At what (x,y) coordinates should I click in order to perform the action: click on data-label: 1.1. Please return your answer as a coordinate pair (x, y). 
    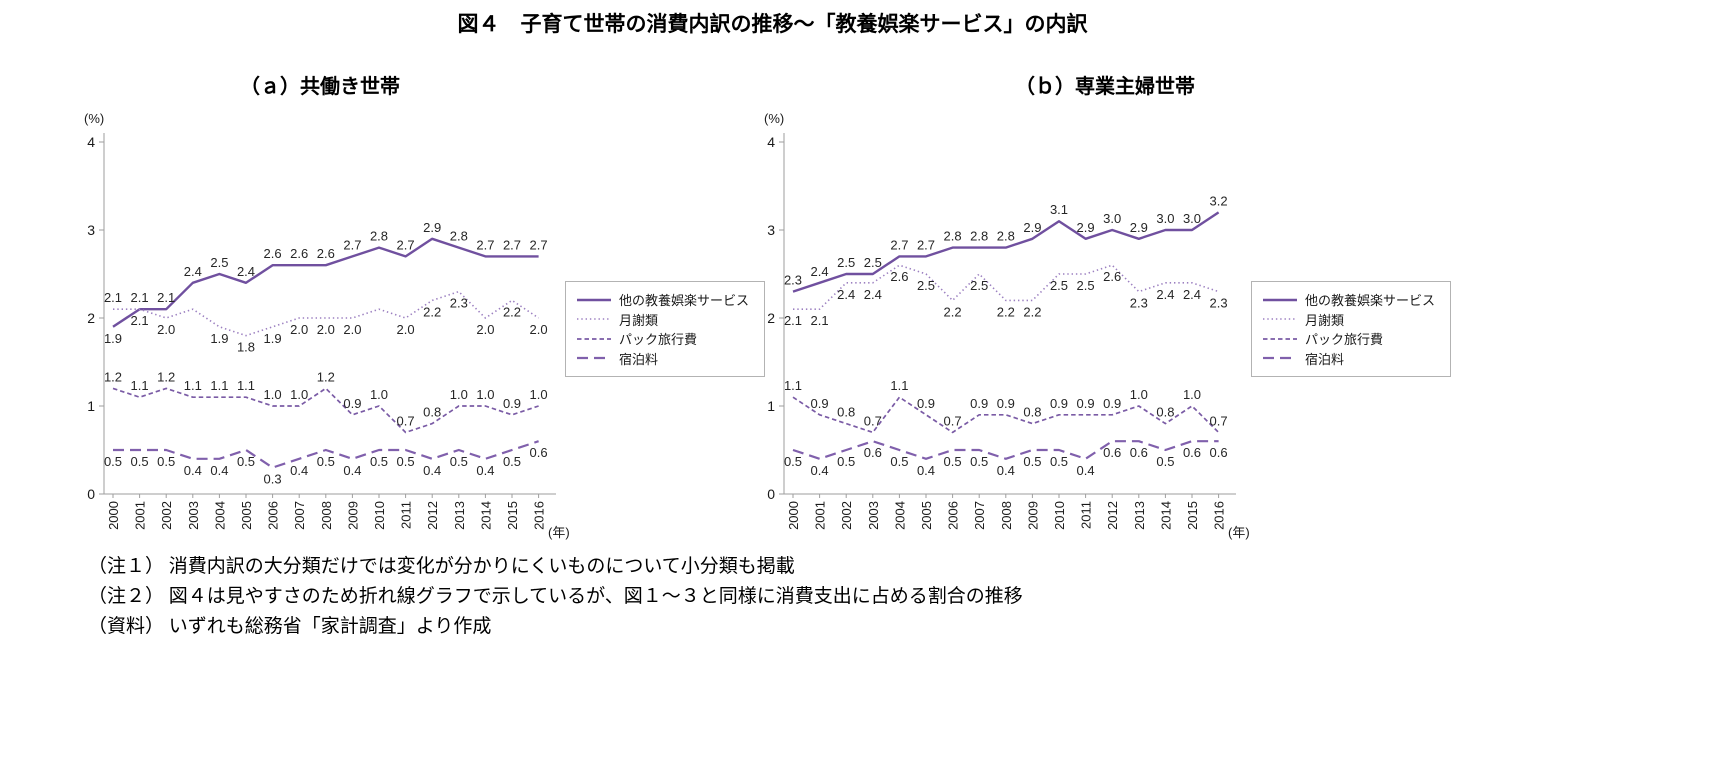
    Looking at the image, I should click on (193, 385).